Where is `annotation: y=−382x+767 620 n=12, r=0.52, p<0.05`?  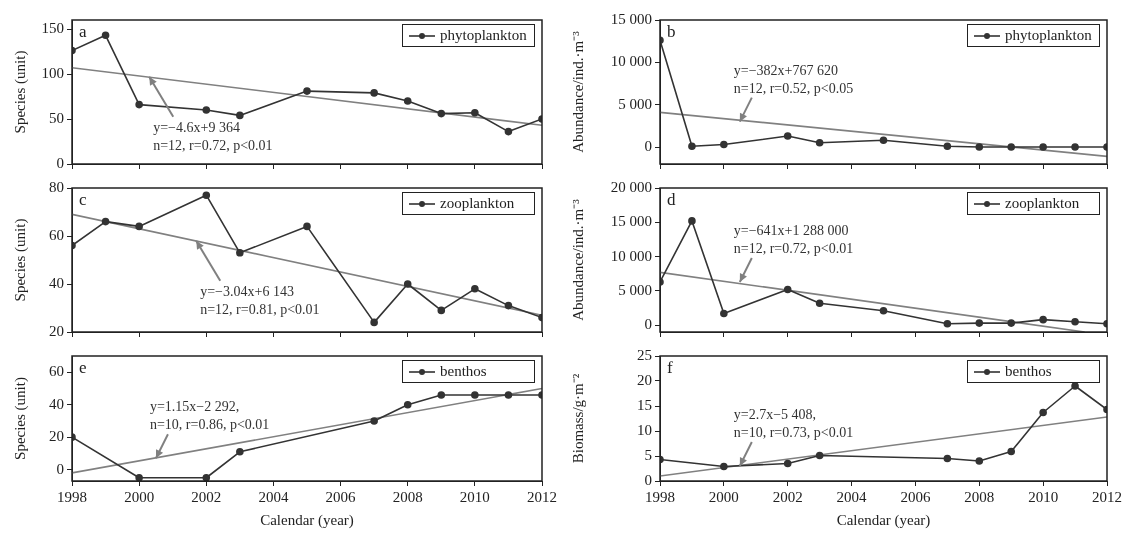 annotation: y=−382x+767 620 n=12, r=0.52, p<0.05 is located at coordinates (793, 79).